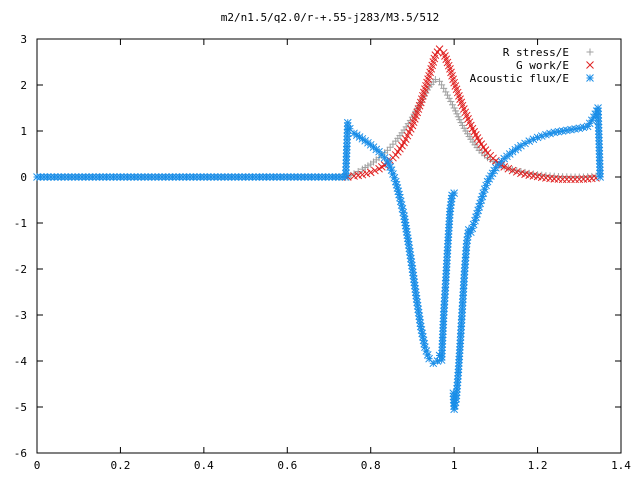  What do you see at coordinates (120, 465) in the screenshot?
I see `x-tick-label: 0.2` at bounding box center [120, 465].